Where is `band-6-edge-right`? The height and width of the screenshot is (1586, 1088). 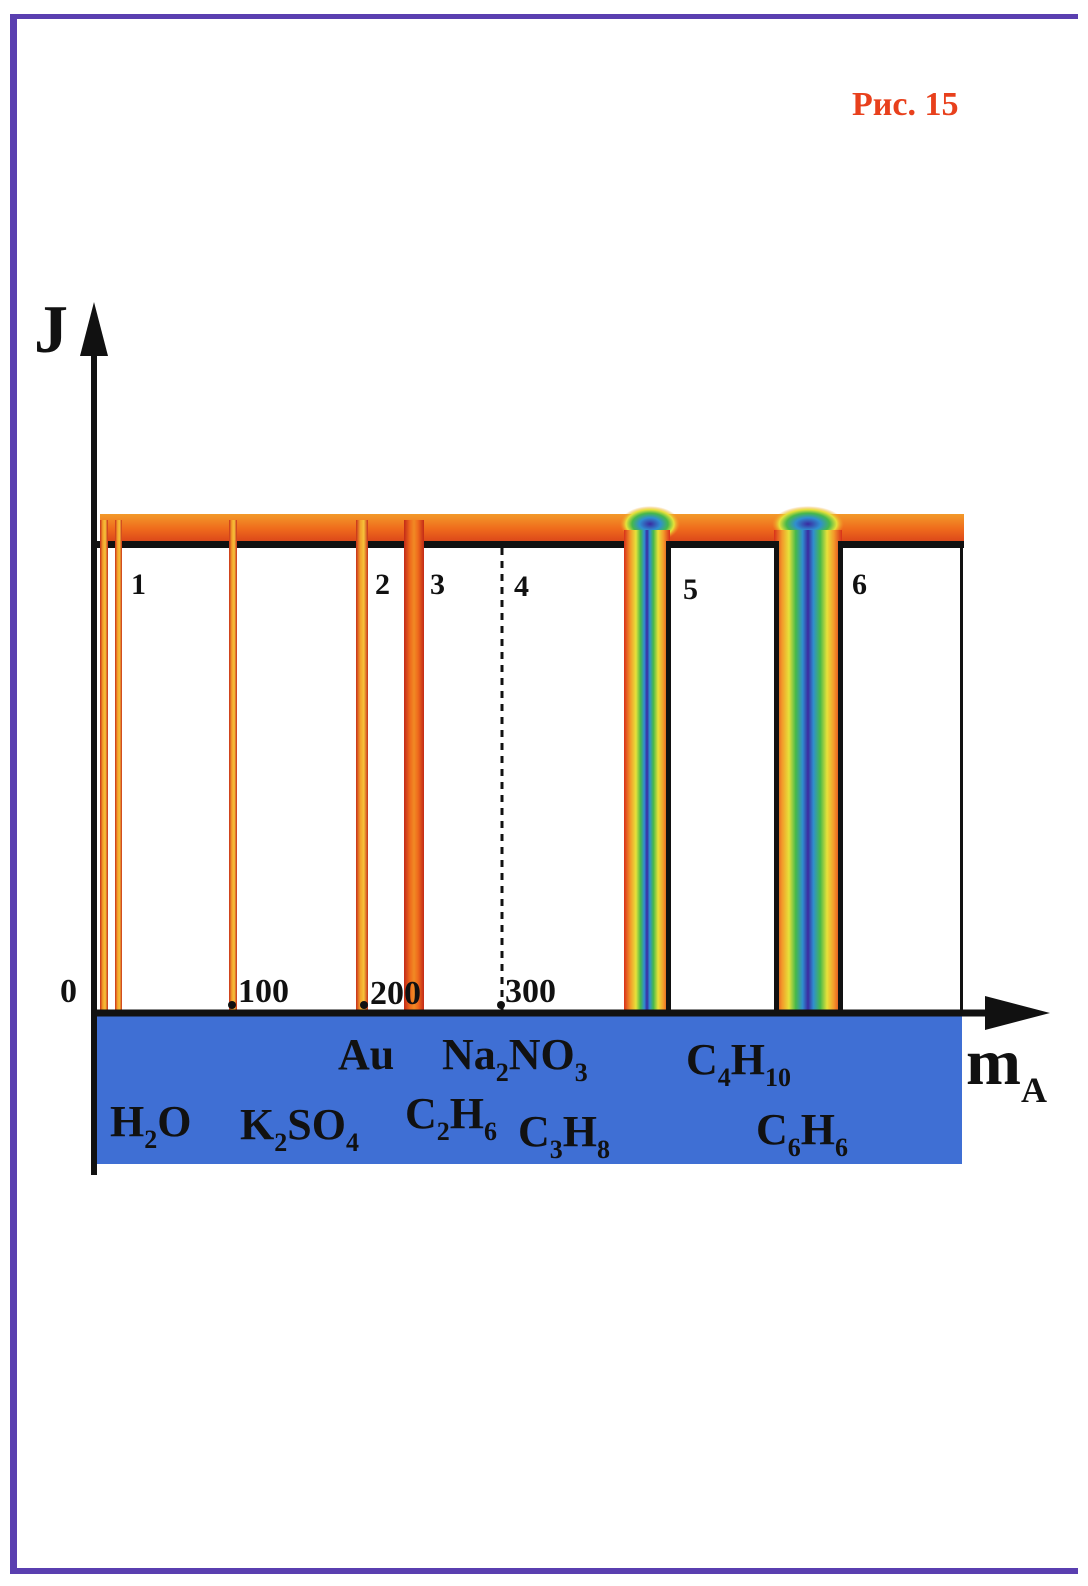
band-6-edge-right is located at coordinates (840, 776).